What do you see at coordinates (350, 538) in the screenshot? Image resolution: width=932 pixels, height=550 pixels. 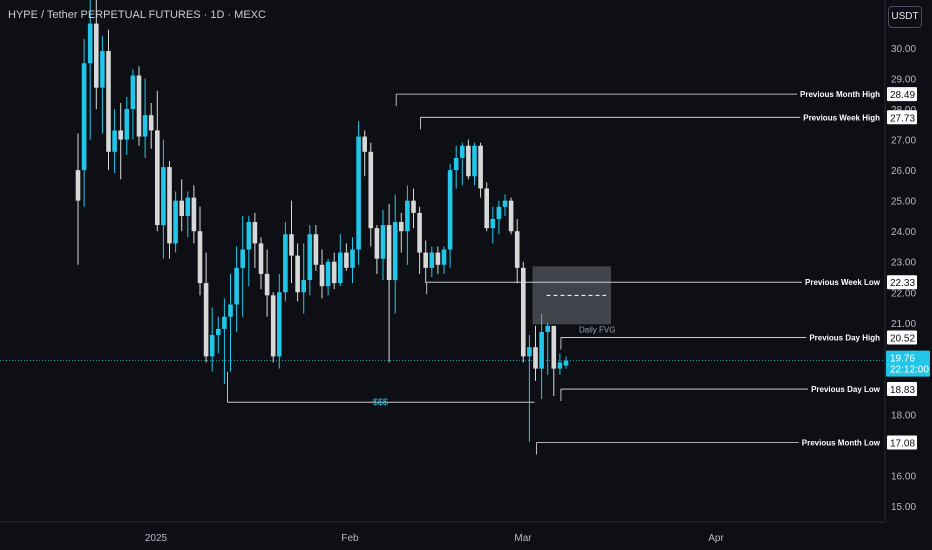 I see `time-tick-label: Feb` at bounding box center [350, 538].